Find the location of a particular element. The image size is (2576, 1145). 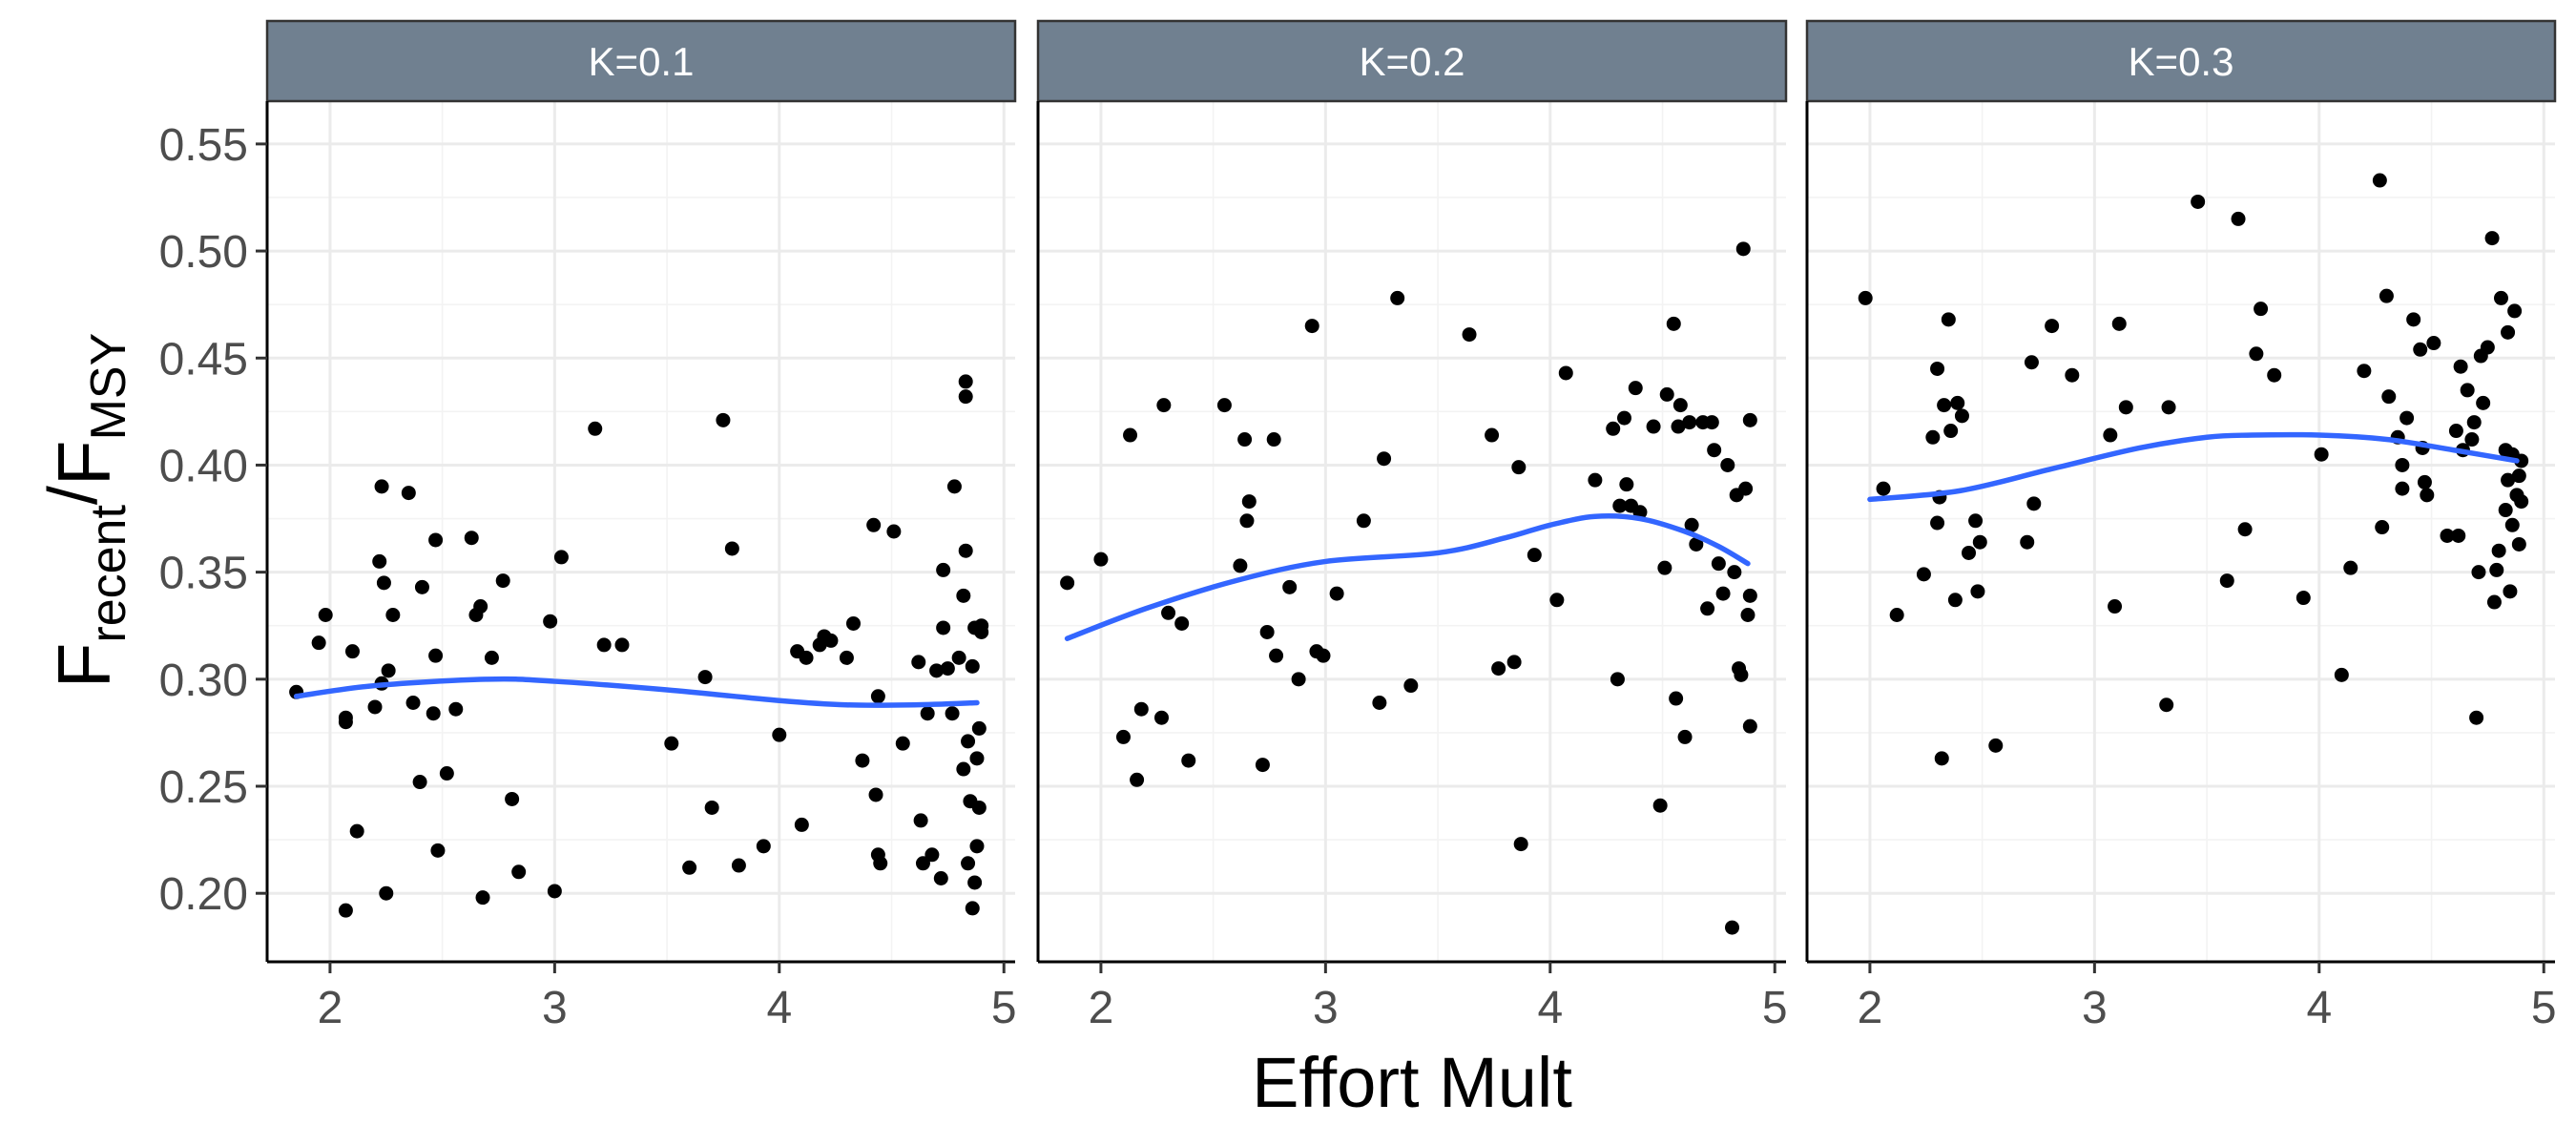

y-tick-label: 0.45 is located at coordinates (203, 360).